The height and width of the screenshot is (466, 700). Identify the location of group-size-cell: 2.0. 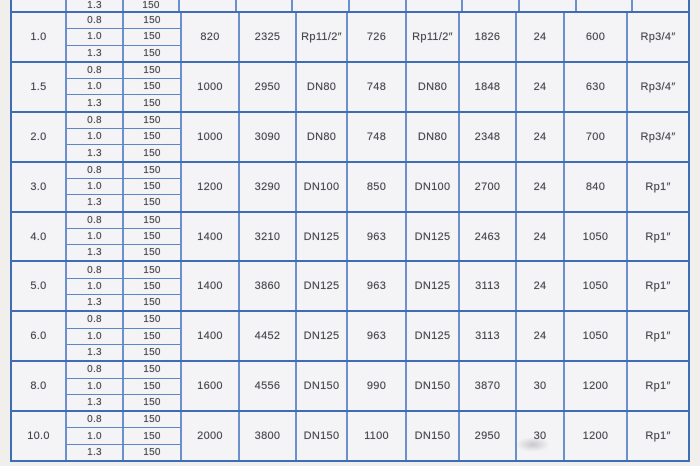
(39, 136).